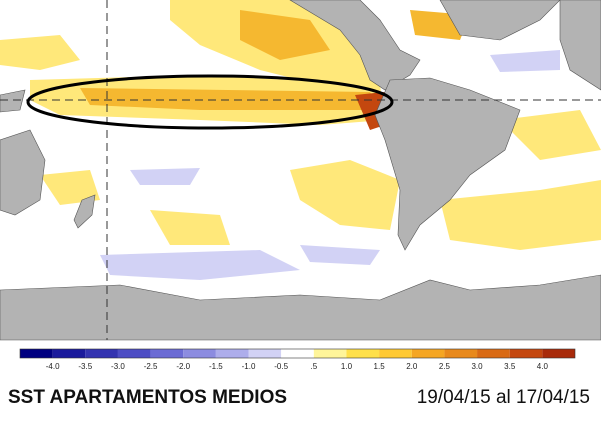  What do you see at coordinates (183, 366) in the screenshot?
I see `colorbar-label: -2.0` at bounding box center [183, 366].